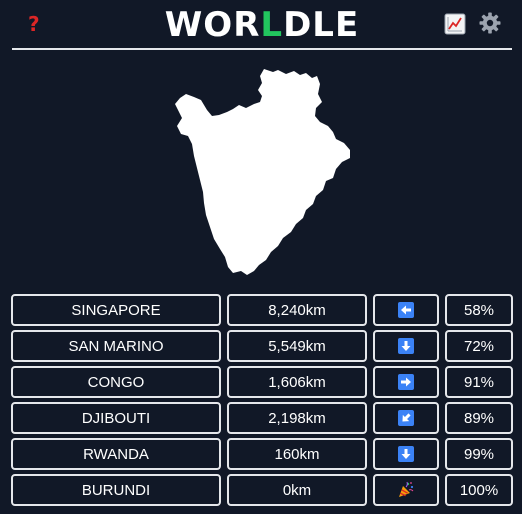 This screenshot has height=514, width=522. I want to click on arrow-south-west-icon, so click(406, 418).